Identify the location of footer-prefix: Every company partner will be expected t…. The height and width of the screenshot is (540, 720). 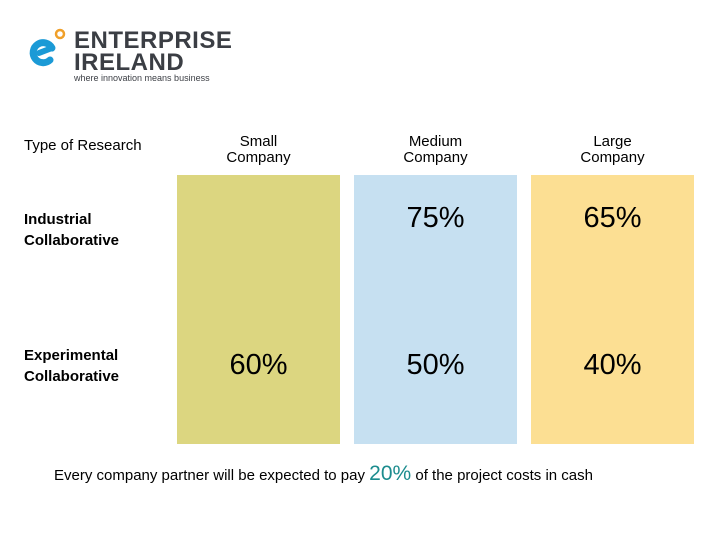
(209, 475).